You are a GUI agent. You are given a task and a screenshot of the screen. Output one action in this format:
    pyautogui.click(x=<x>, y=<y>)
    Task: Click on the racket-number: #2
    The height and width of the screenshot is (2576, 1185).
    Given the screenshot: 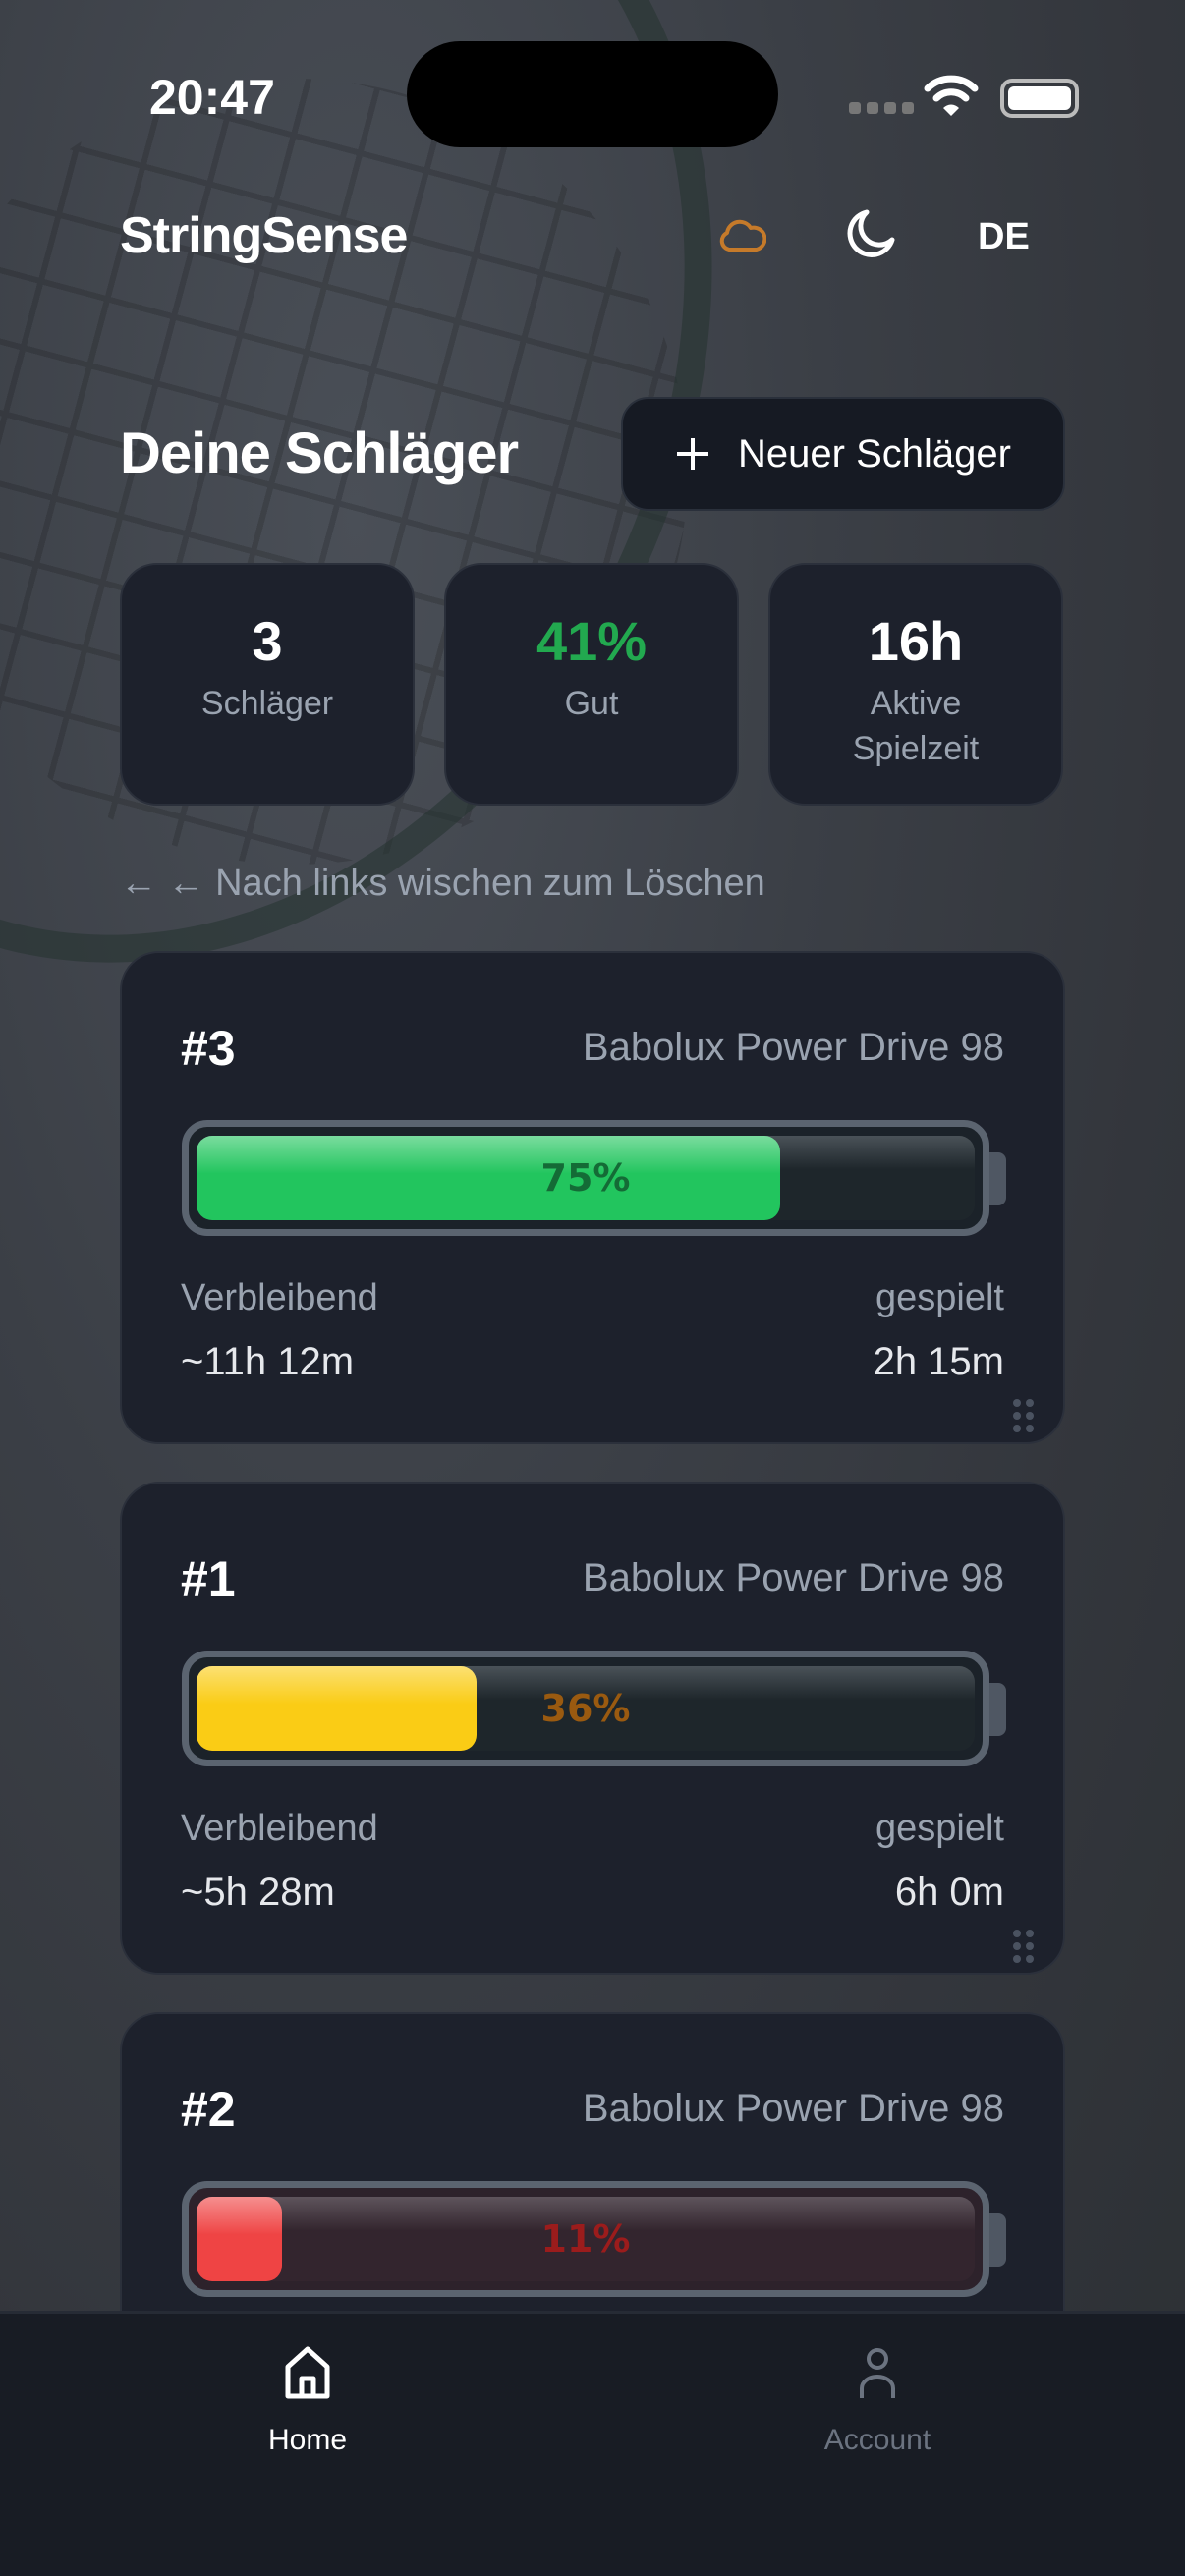 What is the action you would take?
    pyautogui.click(x=209, y=2109)
    